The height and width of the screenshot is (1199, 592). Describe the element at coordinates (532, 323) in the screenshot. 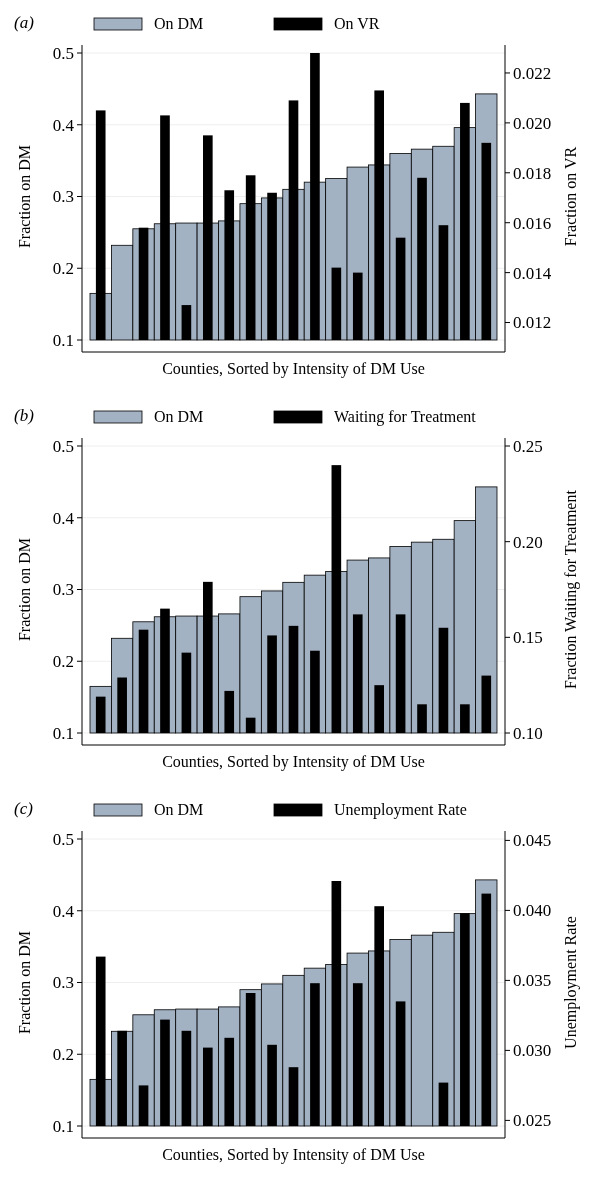

I see `y2-tick-label: 0.012` at that location.